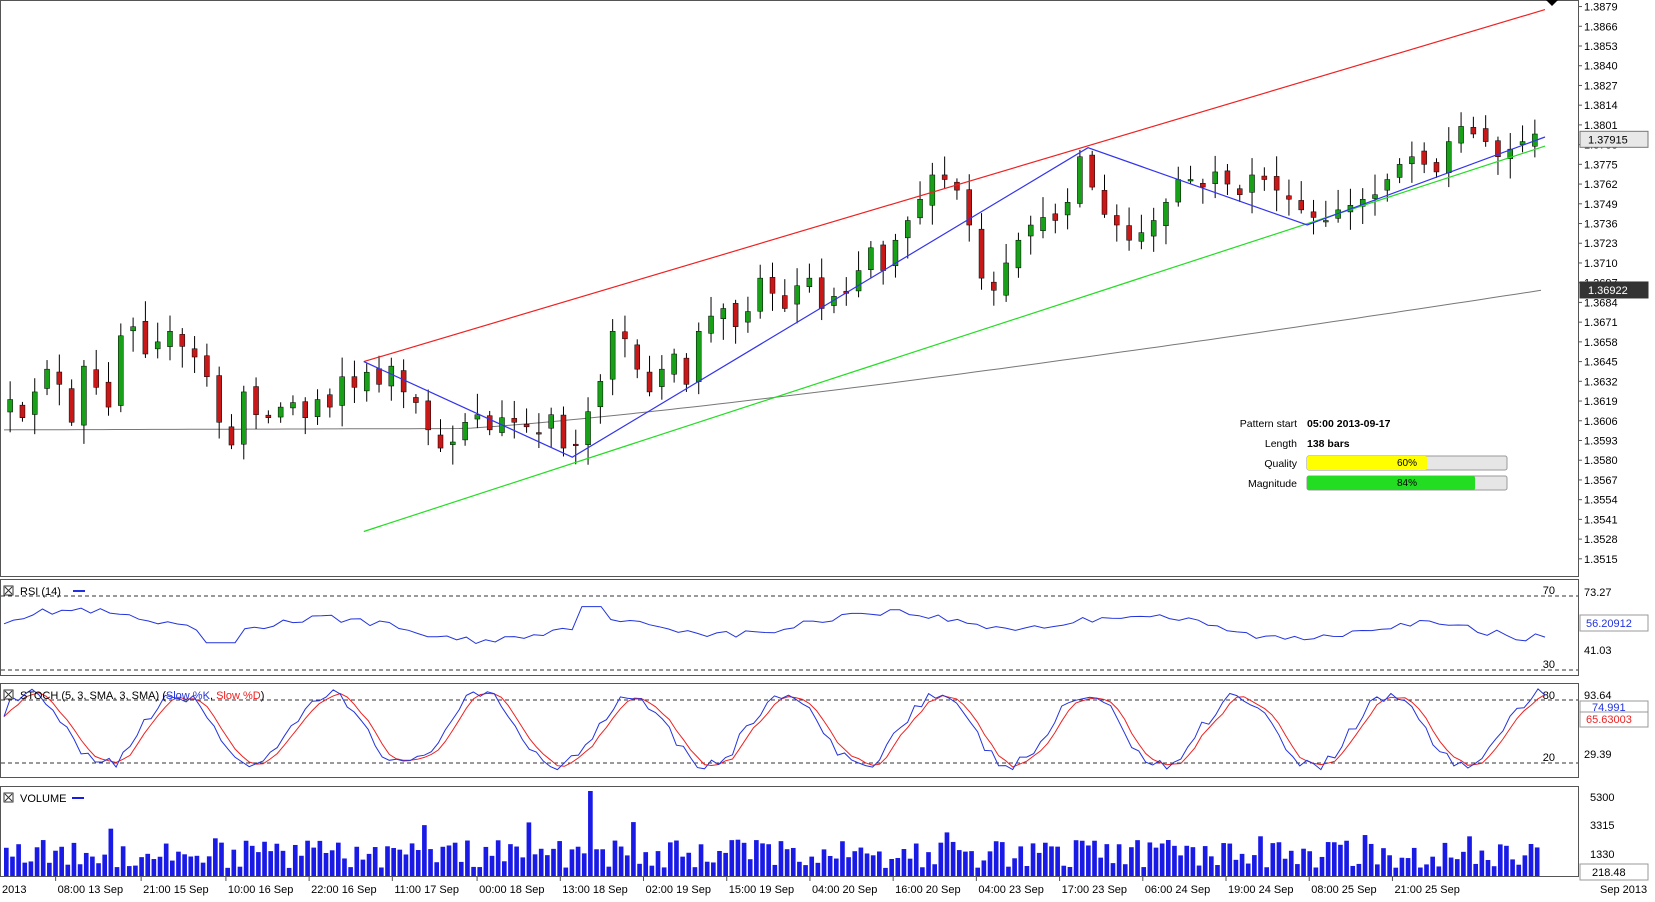 This screenshot has height=902, width=1655. What do you see at coordinates (774, 625) in the screenshot?
I see `rsi-path` at bounding box center [774, 625].